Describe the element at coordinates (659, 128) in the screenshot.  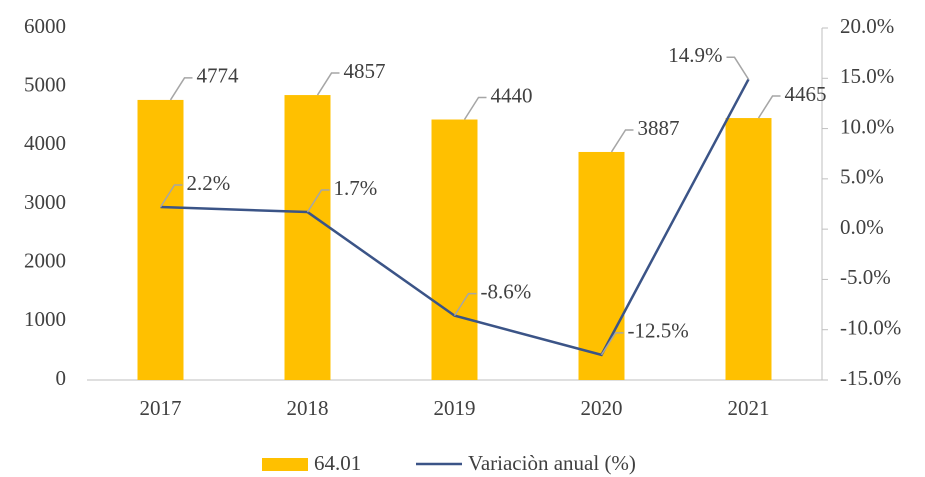
I see `data-label: 3887` at that location.